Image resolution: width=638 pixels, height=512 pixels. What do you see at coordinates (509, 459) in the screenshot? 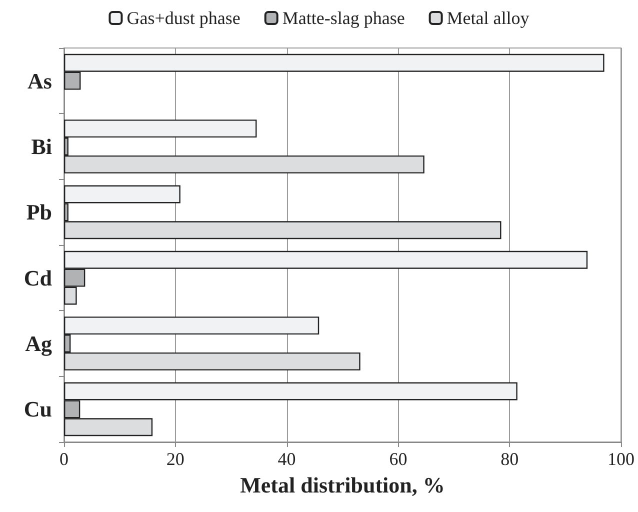
I see `x-tick-label: 80` at bounding box center [509, 459].